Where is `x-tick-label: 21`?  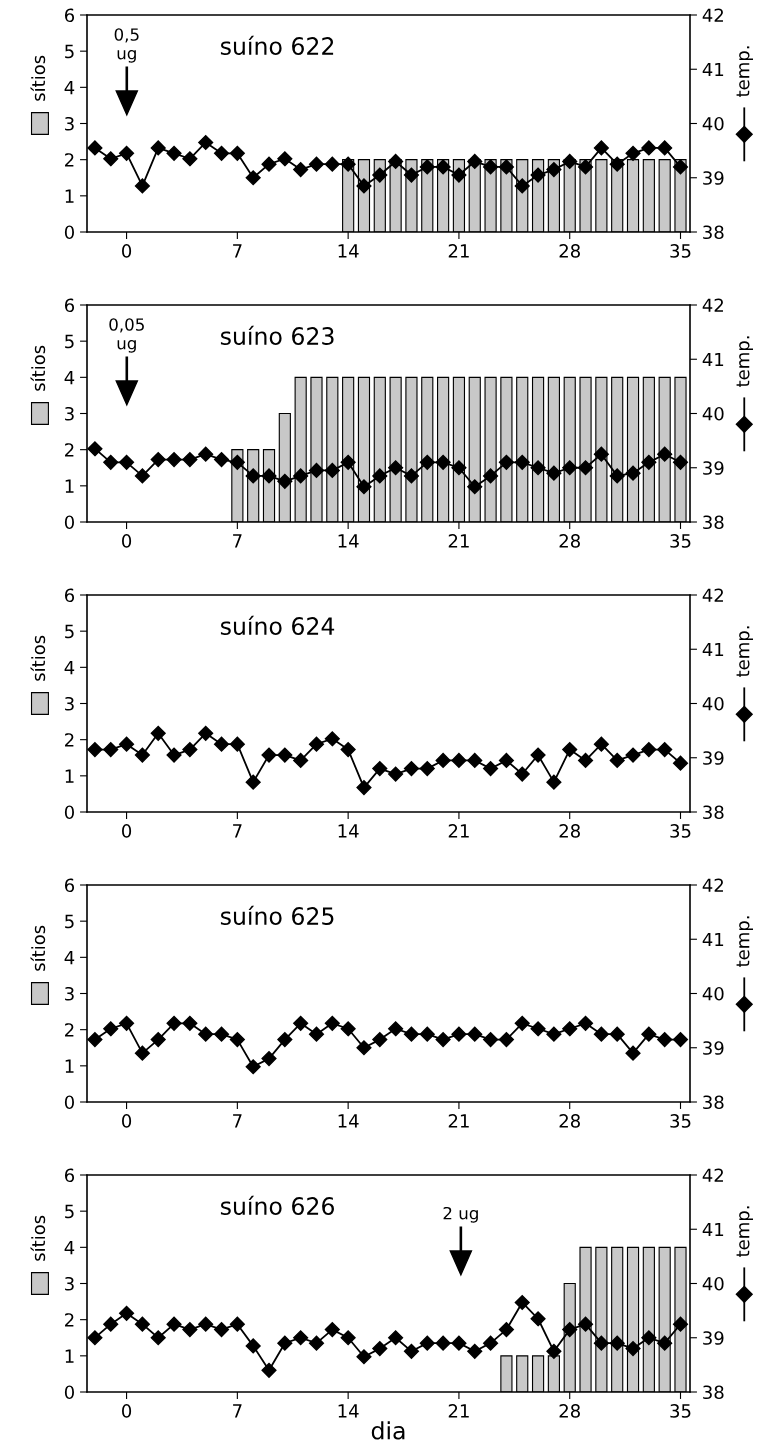
x-tick-label: 21 is located at coordinates (458, 831).